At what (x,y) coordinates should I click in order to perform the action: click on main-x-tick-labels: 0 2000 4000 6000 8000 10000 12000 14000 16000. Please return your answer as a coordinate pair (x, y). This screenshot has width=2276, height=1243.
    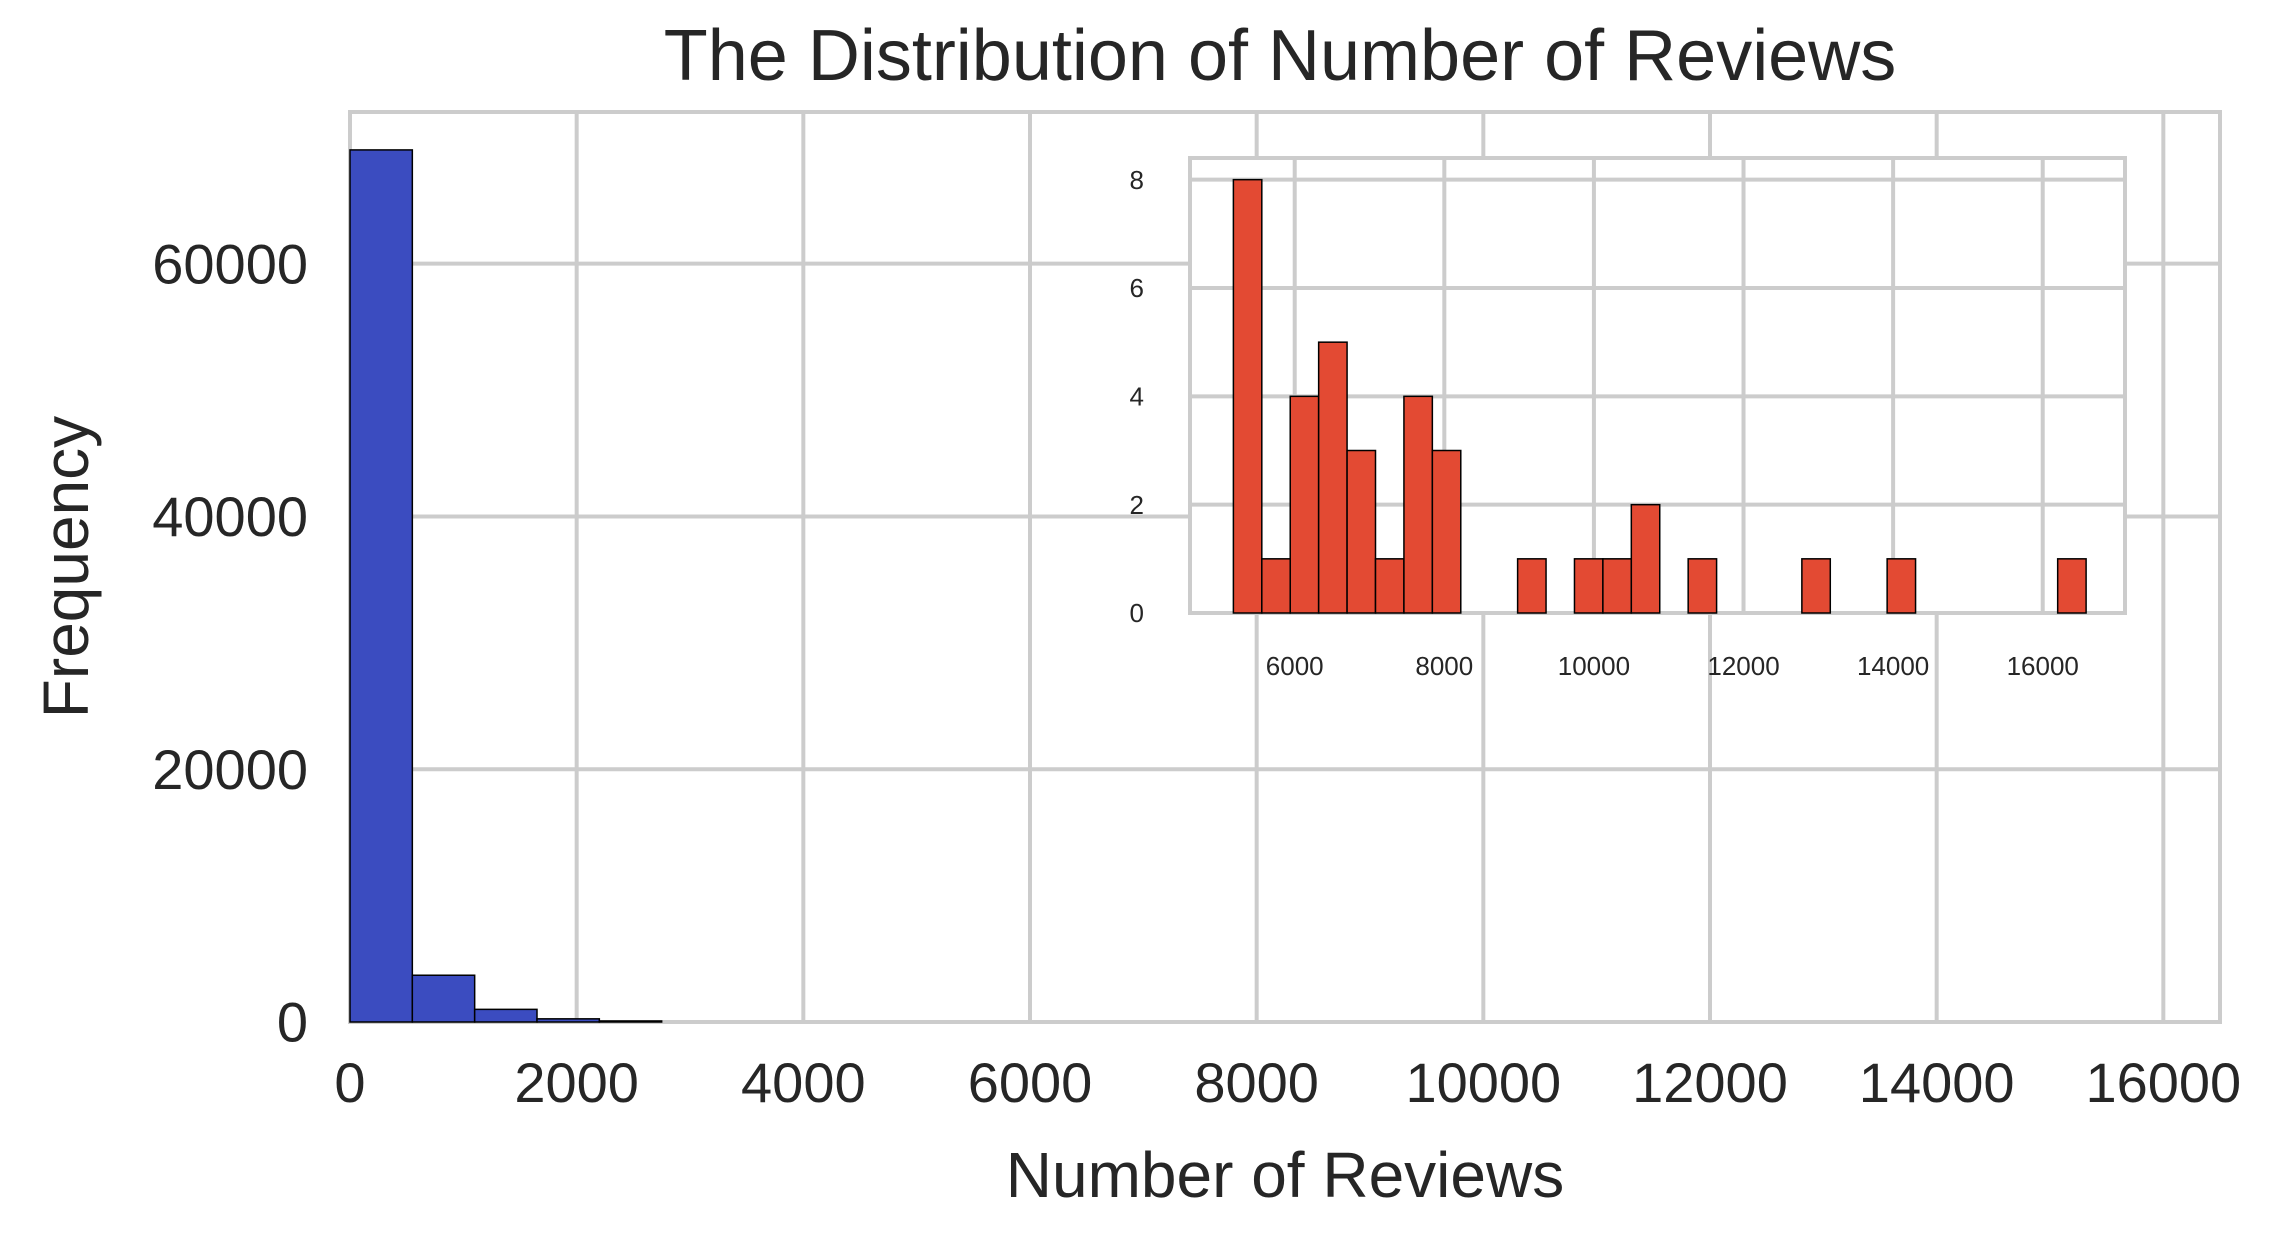
    Looking at the image, I should click on (1287, 1082).